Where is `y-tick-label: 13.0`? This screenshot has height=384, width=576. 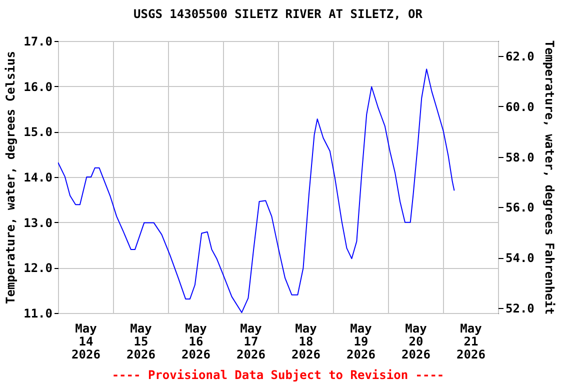 y-tick-label: 13.0 is located at coordinates (38, 223).